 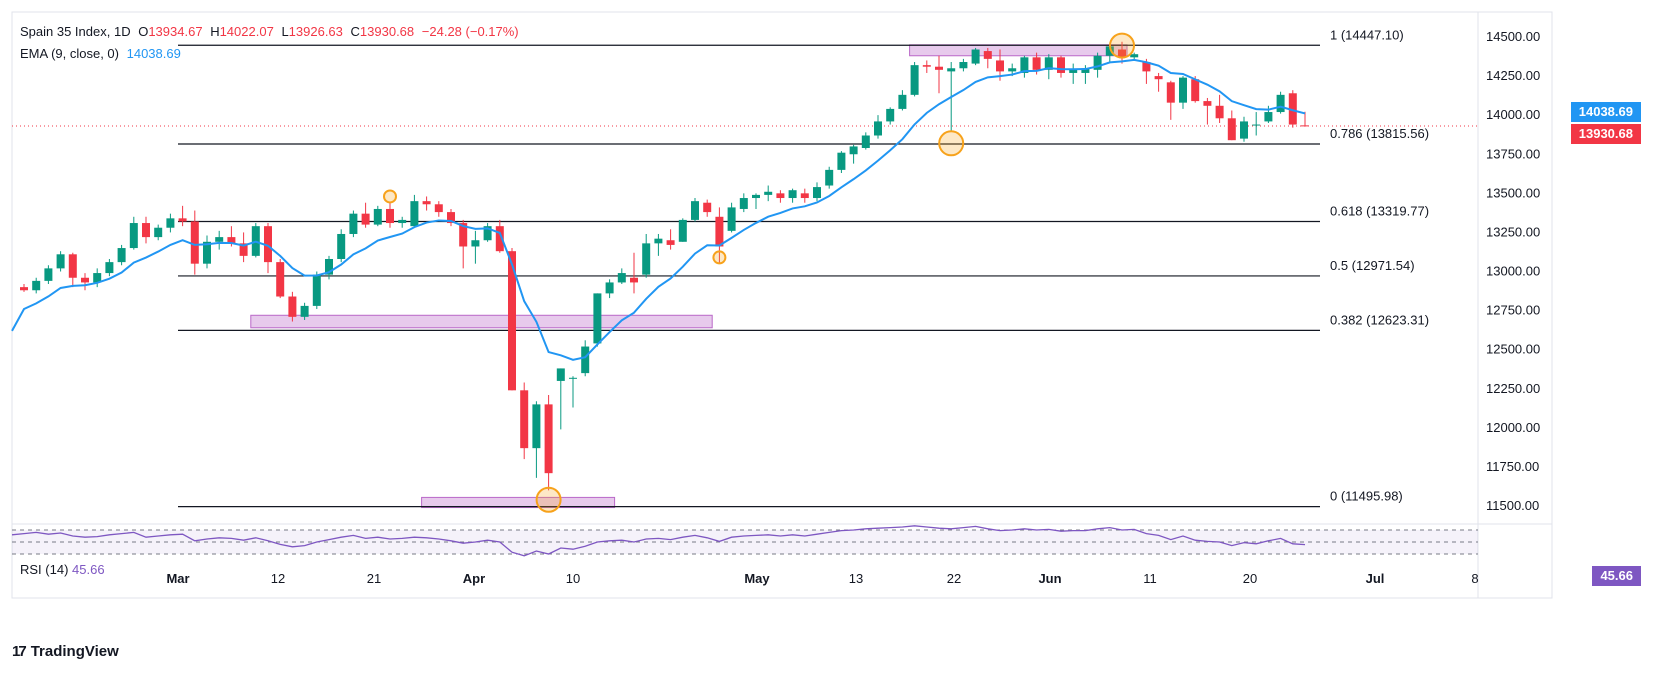 I want to click on low-label: L, so click(x=285, y=31).